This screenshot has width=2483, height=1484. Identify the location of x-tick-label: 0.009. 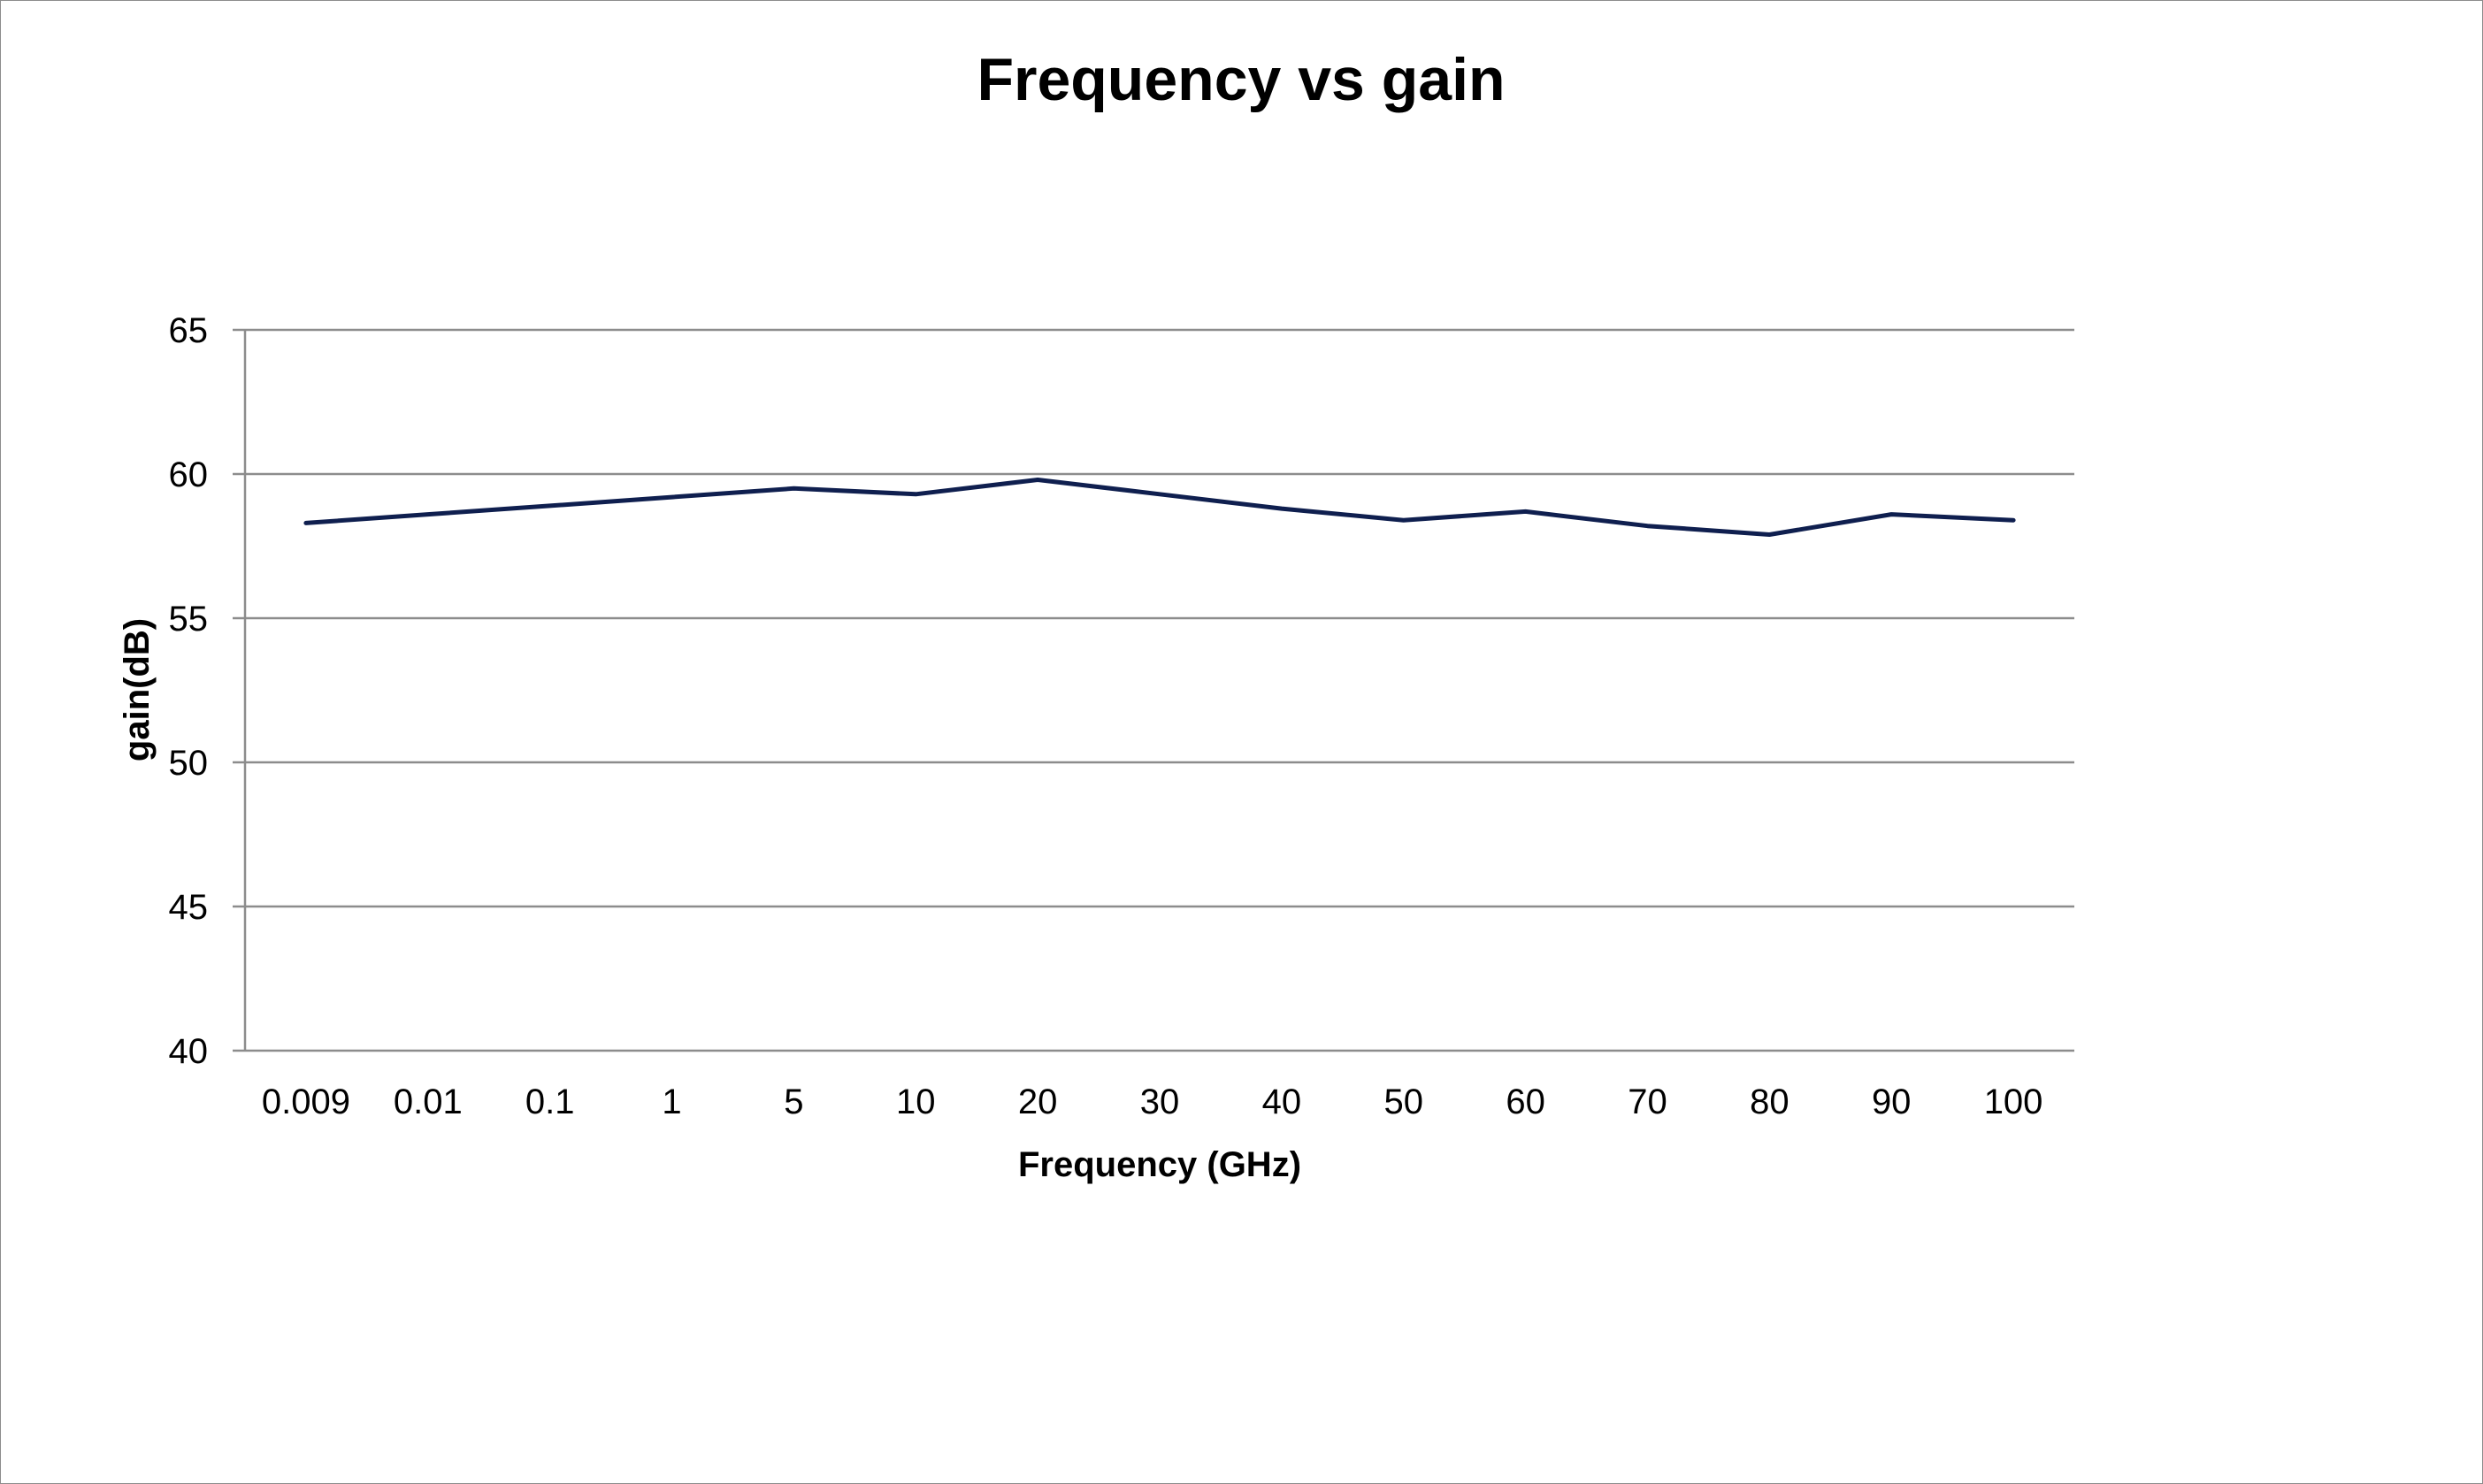
(306, 1101).